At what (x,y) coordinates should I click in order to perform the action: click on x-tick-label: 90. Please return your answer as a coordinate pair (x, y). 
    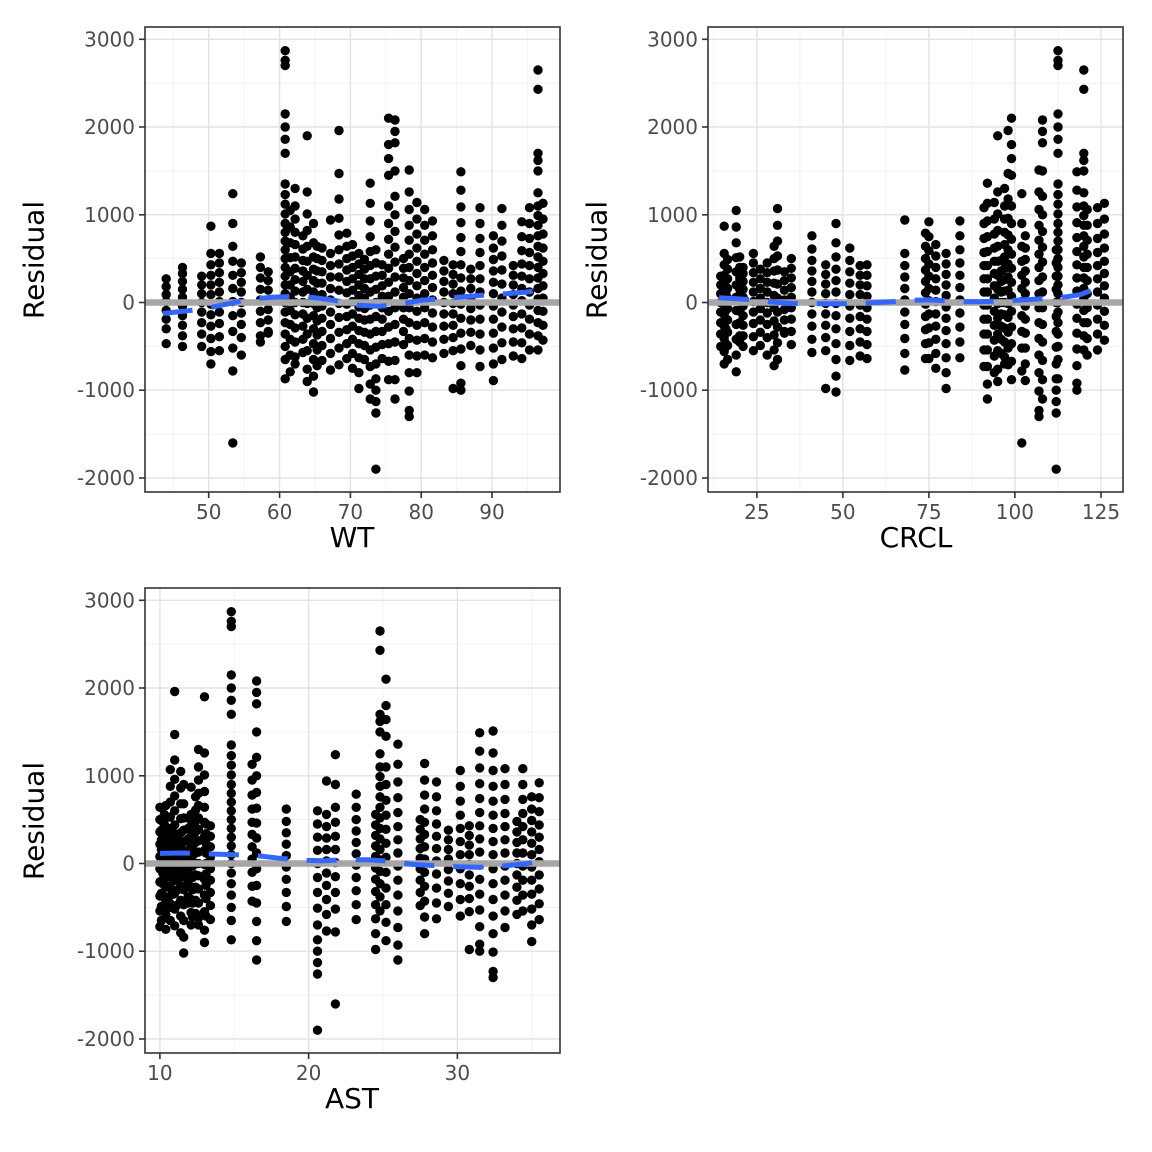
    Looking at the image, I should click on (491, 512).